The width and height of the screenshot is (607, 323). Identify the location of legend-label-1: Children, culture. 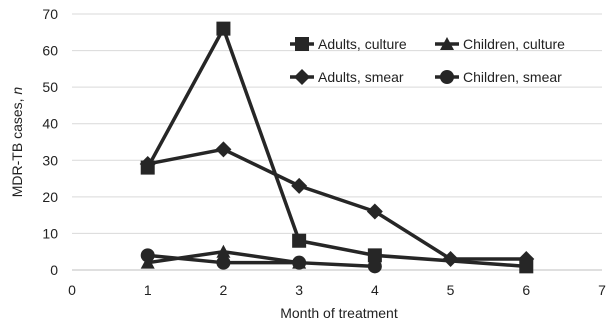
(514, 44).